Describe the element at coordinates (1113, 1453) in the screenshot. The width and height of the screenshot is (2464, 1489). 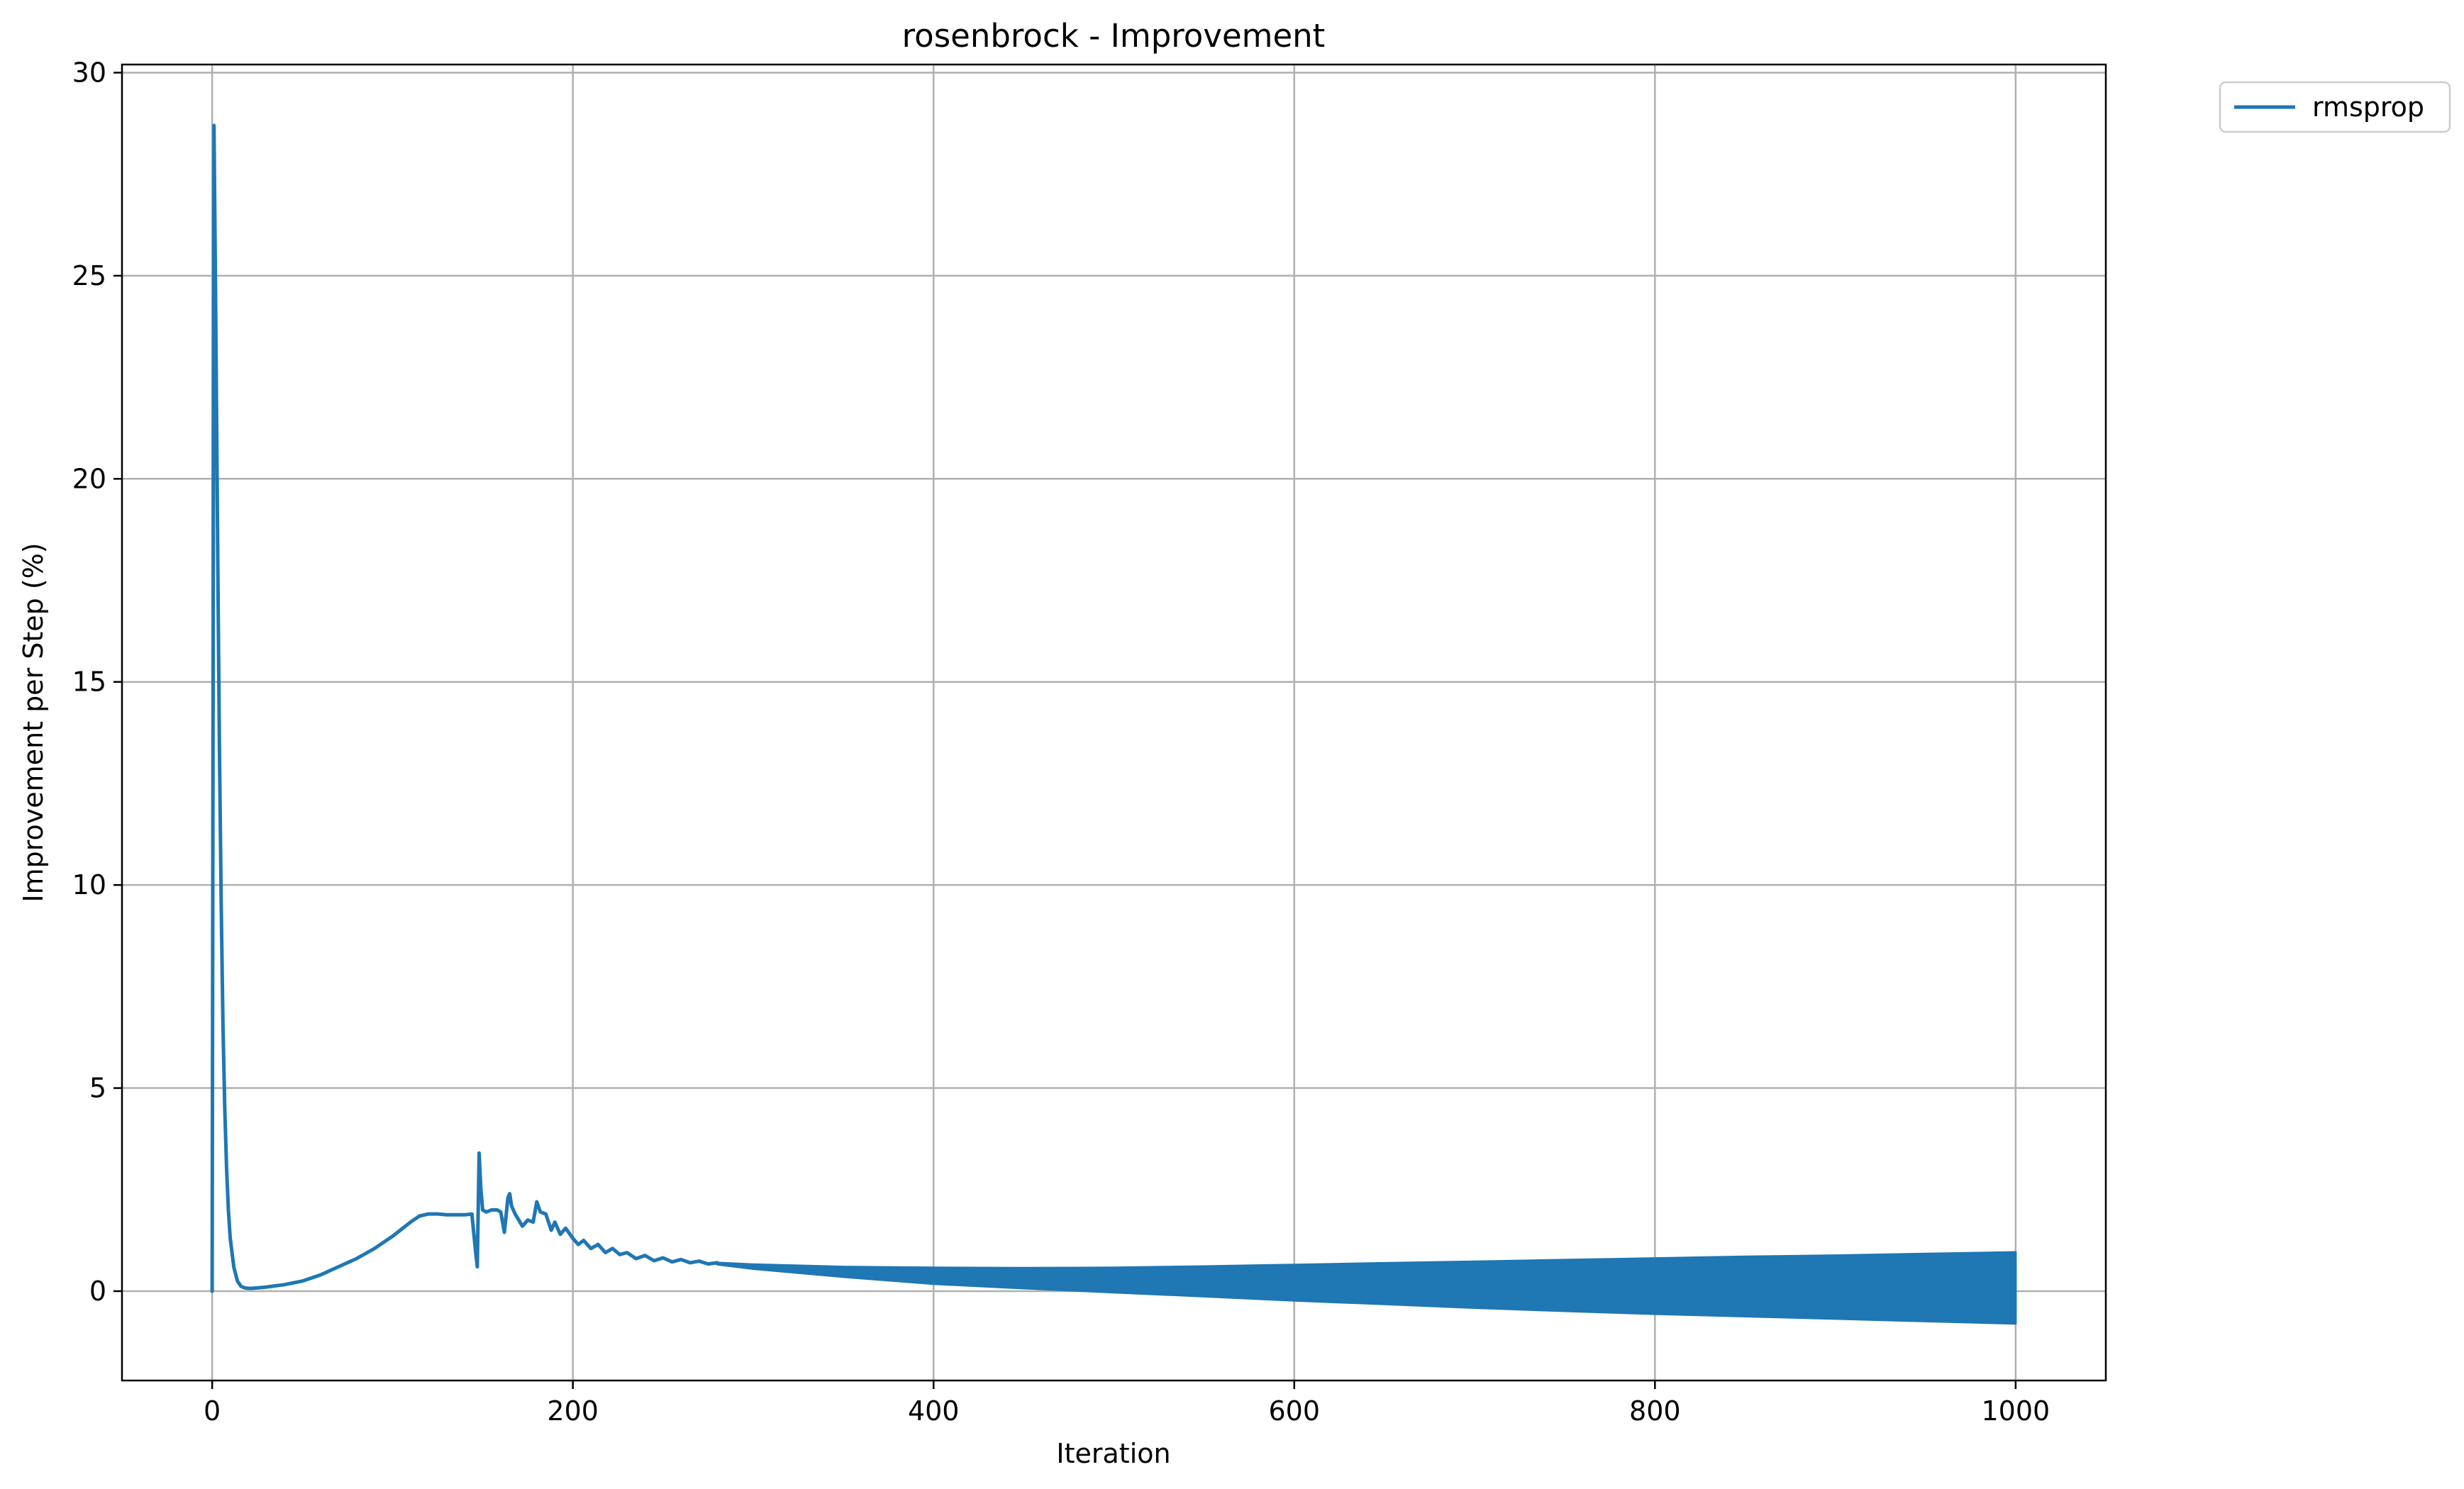
I see `x-axis-label: Iteration` at that location.